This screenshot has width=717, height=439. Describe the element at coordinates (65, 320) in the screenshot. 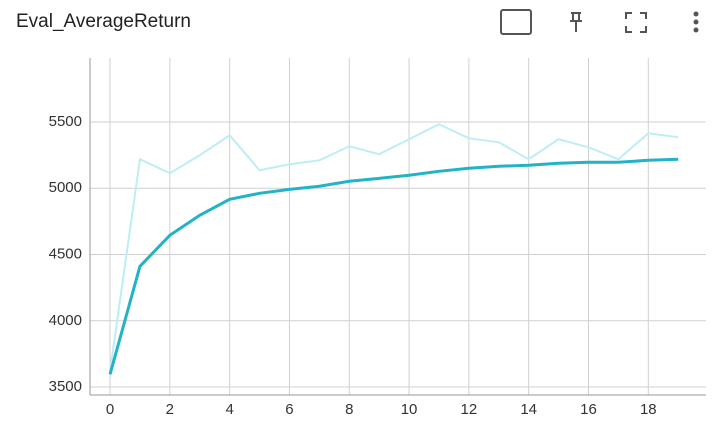

I see `y-tick-label: 4000` at that location.